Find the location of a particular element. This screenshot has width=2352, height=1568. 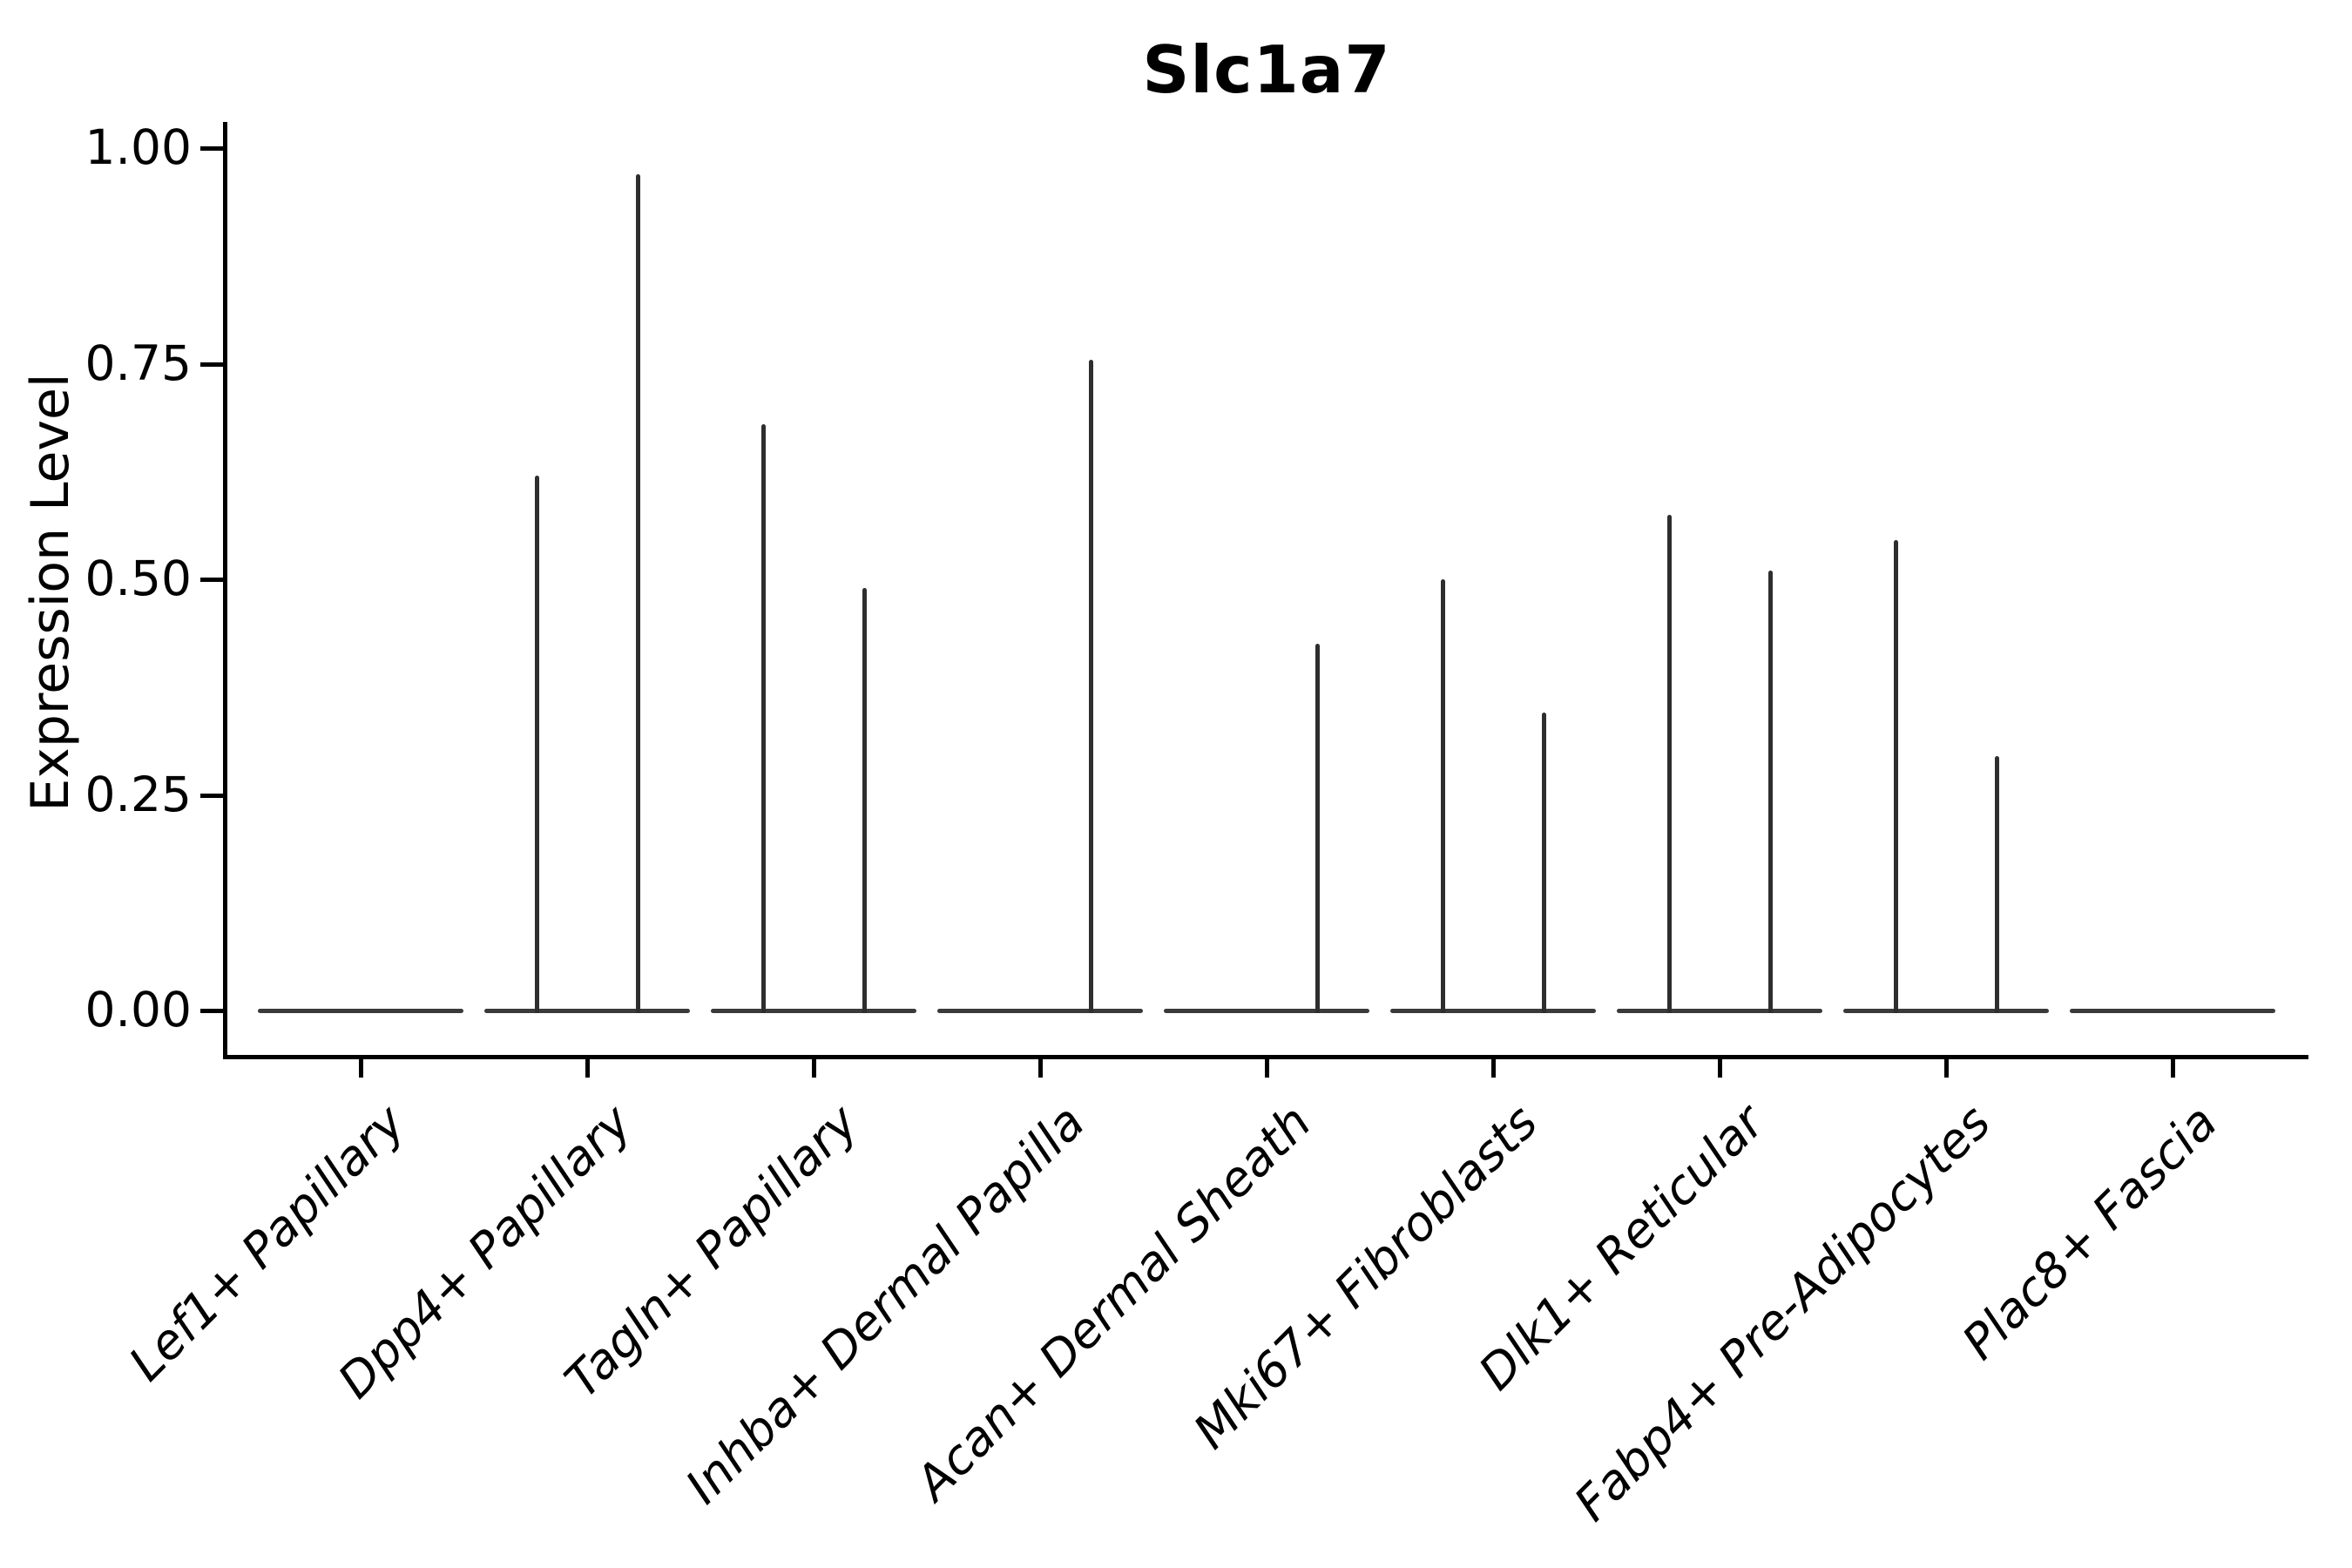

x-tick-label: Mki67+ Fibroblasts is located at coordinates (1365, 1276).